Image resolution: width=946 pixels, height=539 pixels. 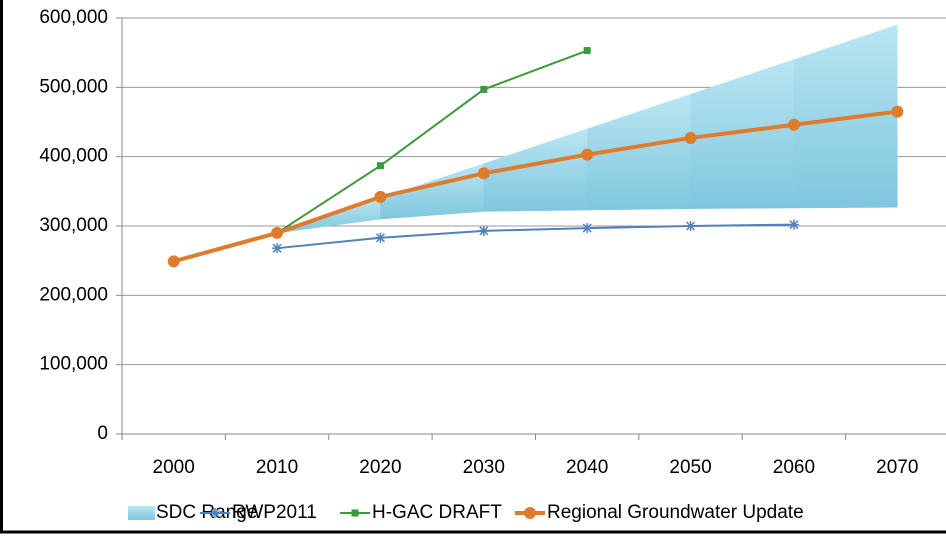 What do you see at coordinates (535, 237) in the screenshot?
I see `series-line` at bounding box center [535, 237].